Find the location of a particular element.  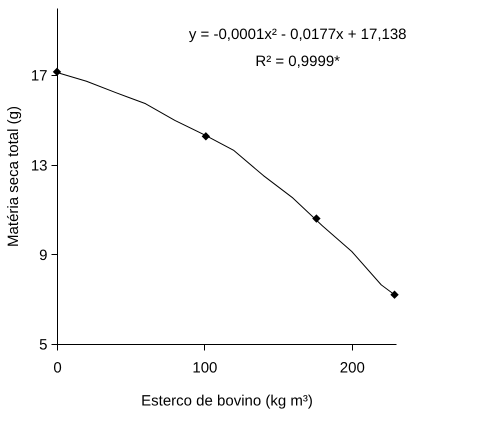

annotation: R² = 0,9999* is located at coordinates (297, 61).